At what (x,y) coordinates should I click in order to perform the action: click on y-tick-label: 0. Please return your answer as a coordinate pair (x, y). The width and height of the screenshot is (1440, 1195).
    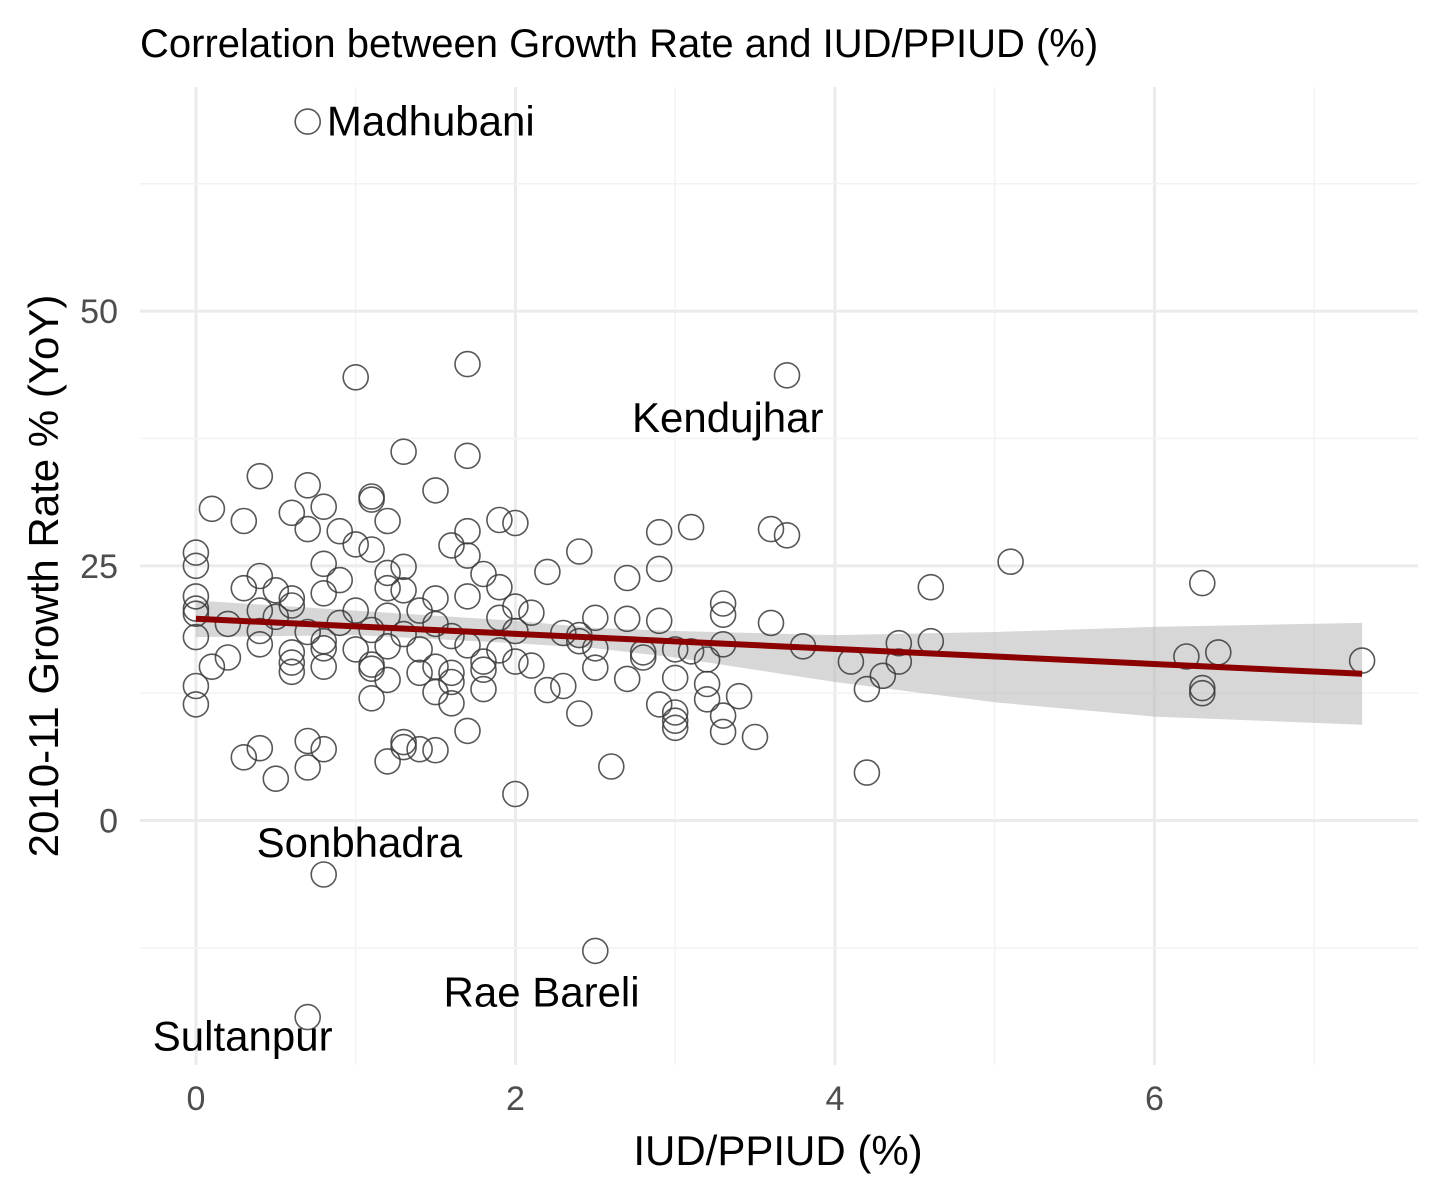
    Looking at the image, I should click on (108, 822).